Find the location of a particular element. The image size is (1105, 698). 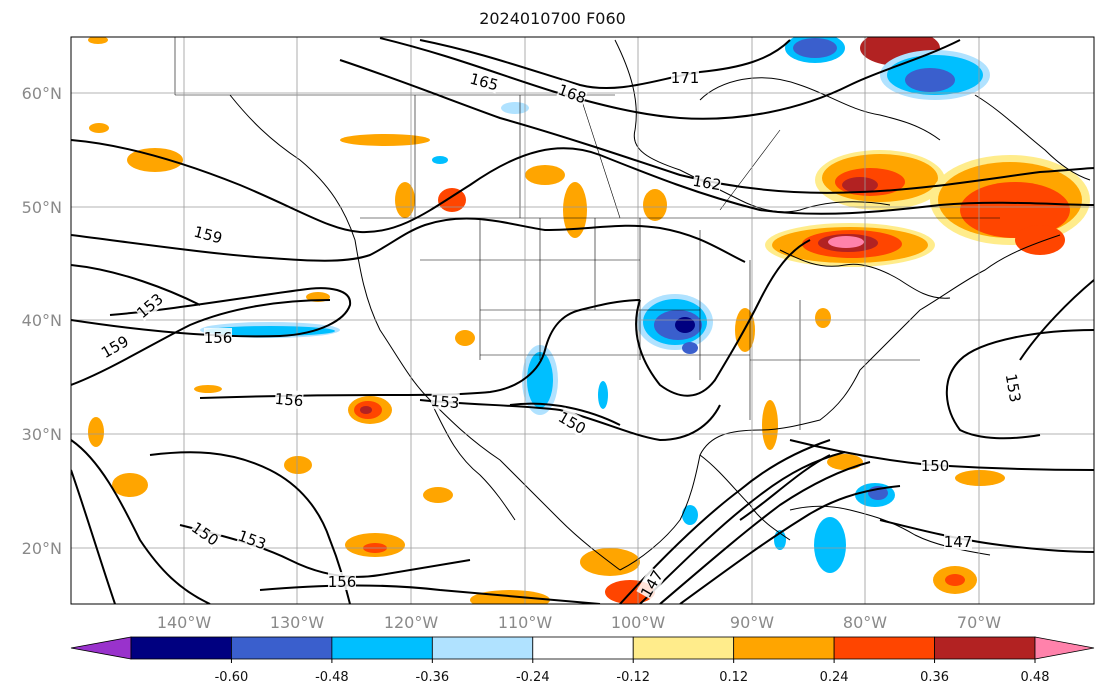

longitude-label: 80°W is located at coordinates (865, 622).